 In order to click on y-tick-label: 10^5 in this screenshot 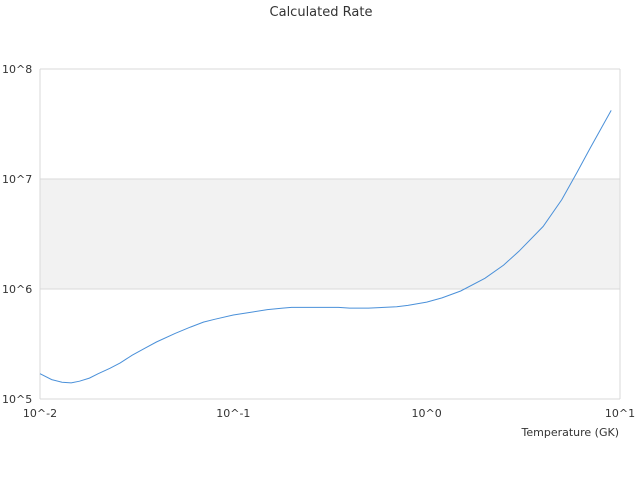, I will do `click(17, 399)`.